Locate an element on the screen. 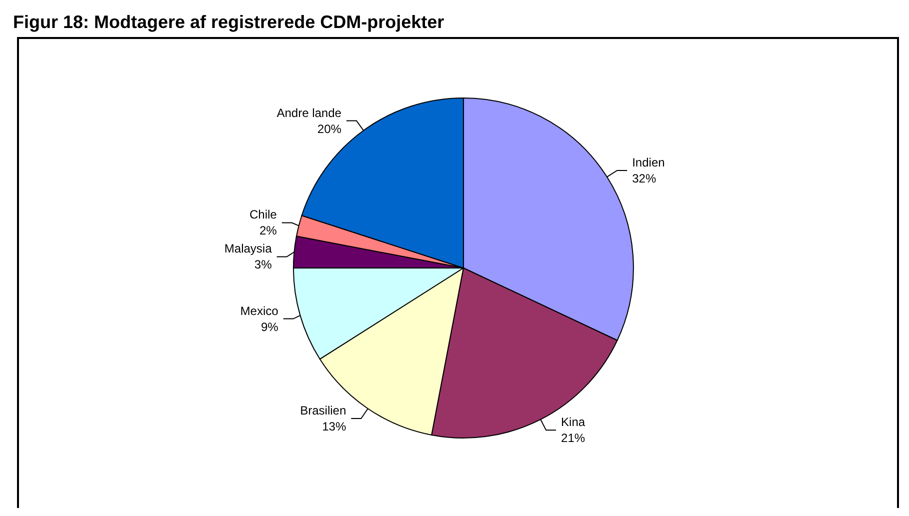  slice-label: Malaysia is located at coordinates (248, 249).